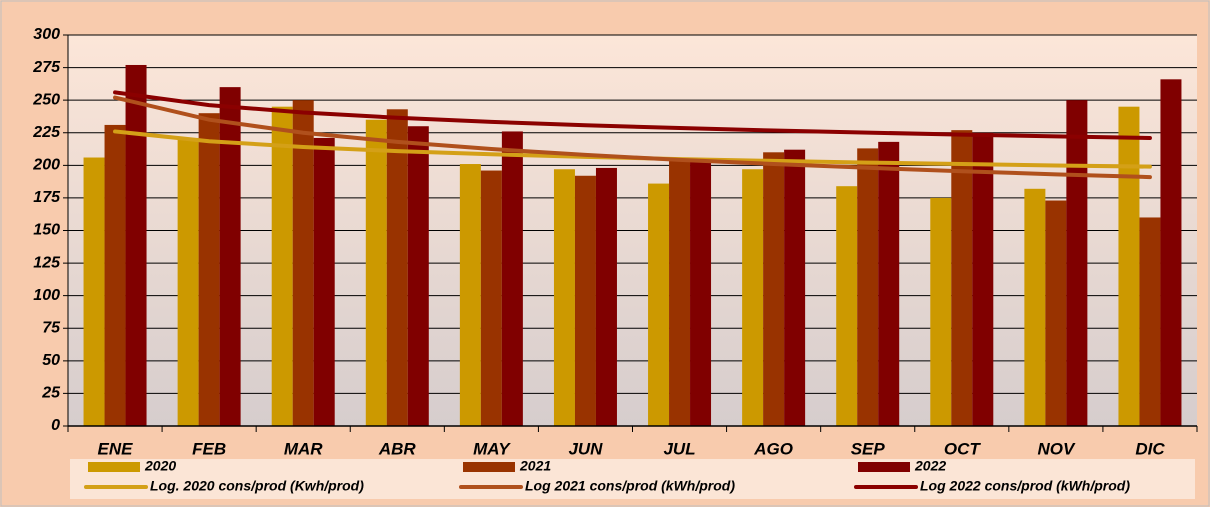 The image size is (1210, 507). Describe the element at coordinates (1025, 486) in the screenshot. I see `legend-label: Log 2022 cons/prod (kWh/prod)` at that location.